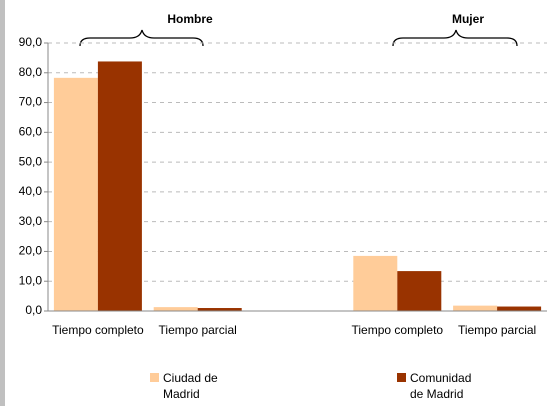  I want to click on group-label: Hombre, so click(190, 19).